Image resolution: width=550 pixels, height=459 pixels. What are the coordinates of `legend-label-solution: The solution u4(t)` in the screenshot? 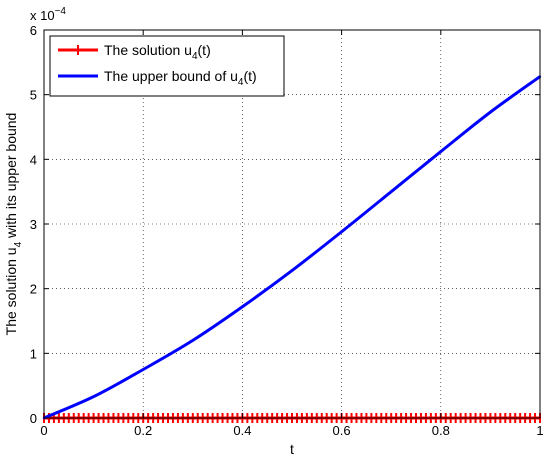 It's located at (157, 52).